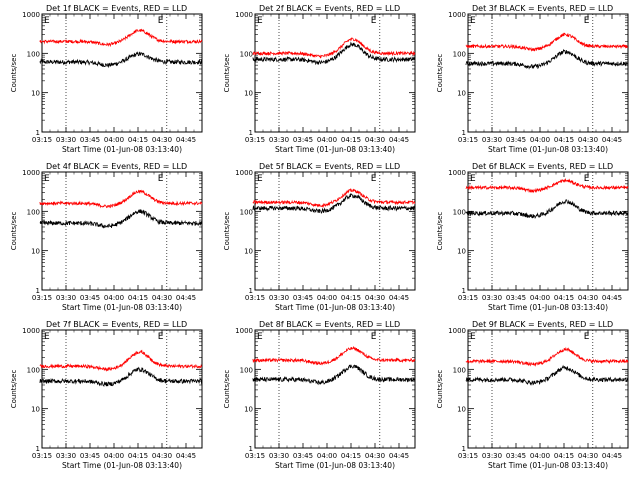  Describe the element at coordinates (116, 324) in the screenshot. I see `chart-title: Det 7f BLACK = Events, RED = LLD` at that location.